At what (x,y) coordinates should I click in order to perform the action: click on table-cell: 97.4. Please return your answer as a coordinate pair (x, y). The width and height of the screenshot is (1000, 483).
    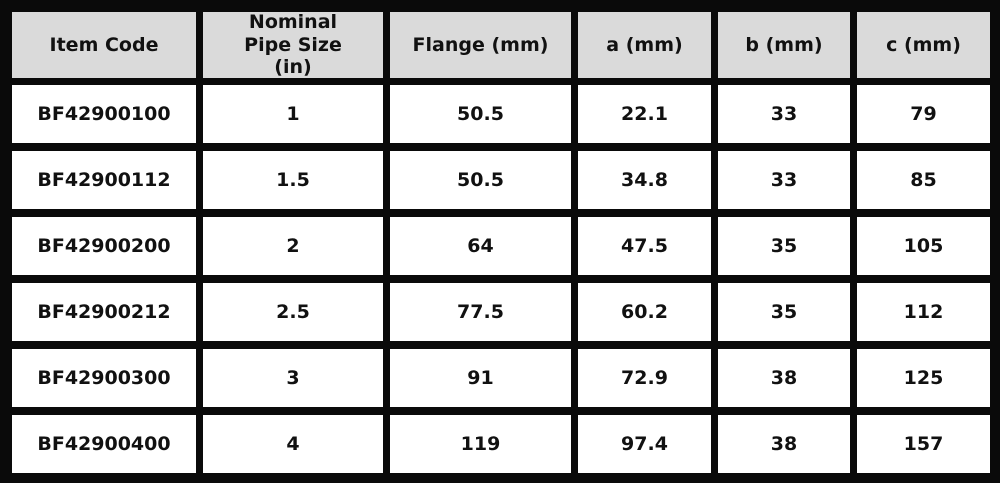
    Looking at the image, I should click on (644, 444).